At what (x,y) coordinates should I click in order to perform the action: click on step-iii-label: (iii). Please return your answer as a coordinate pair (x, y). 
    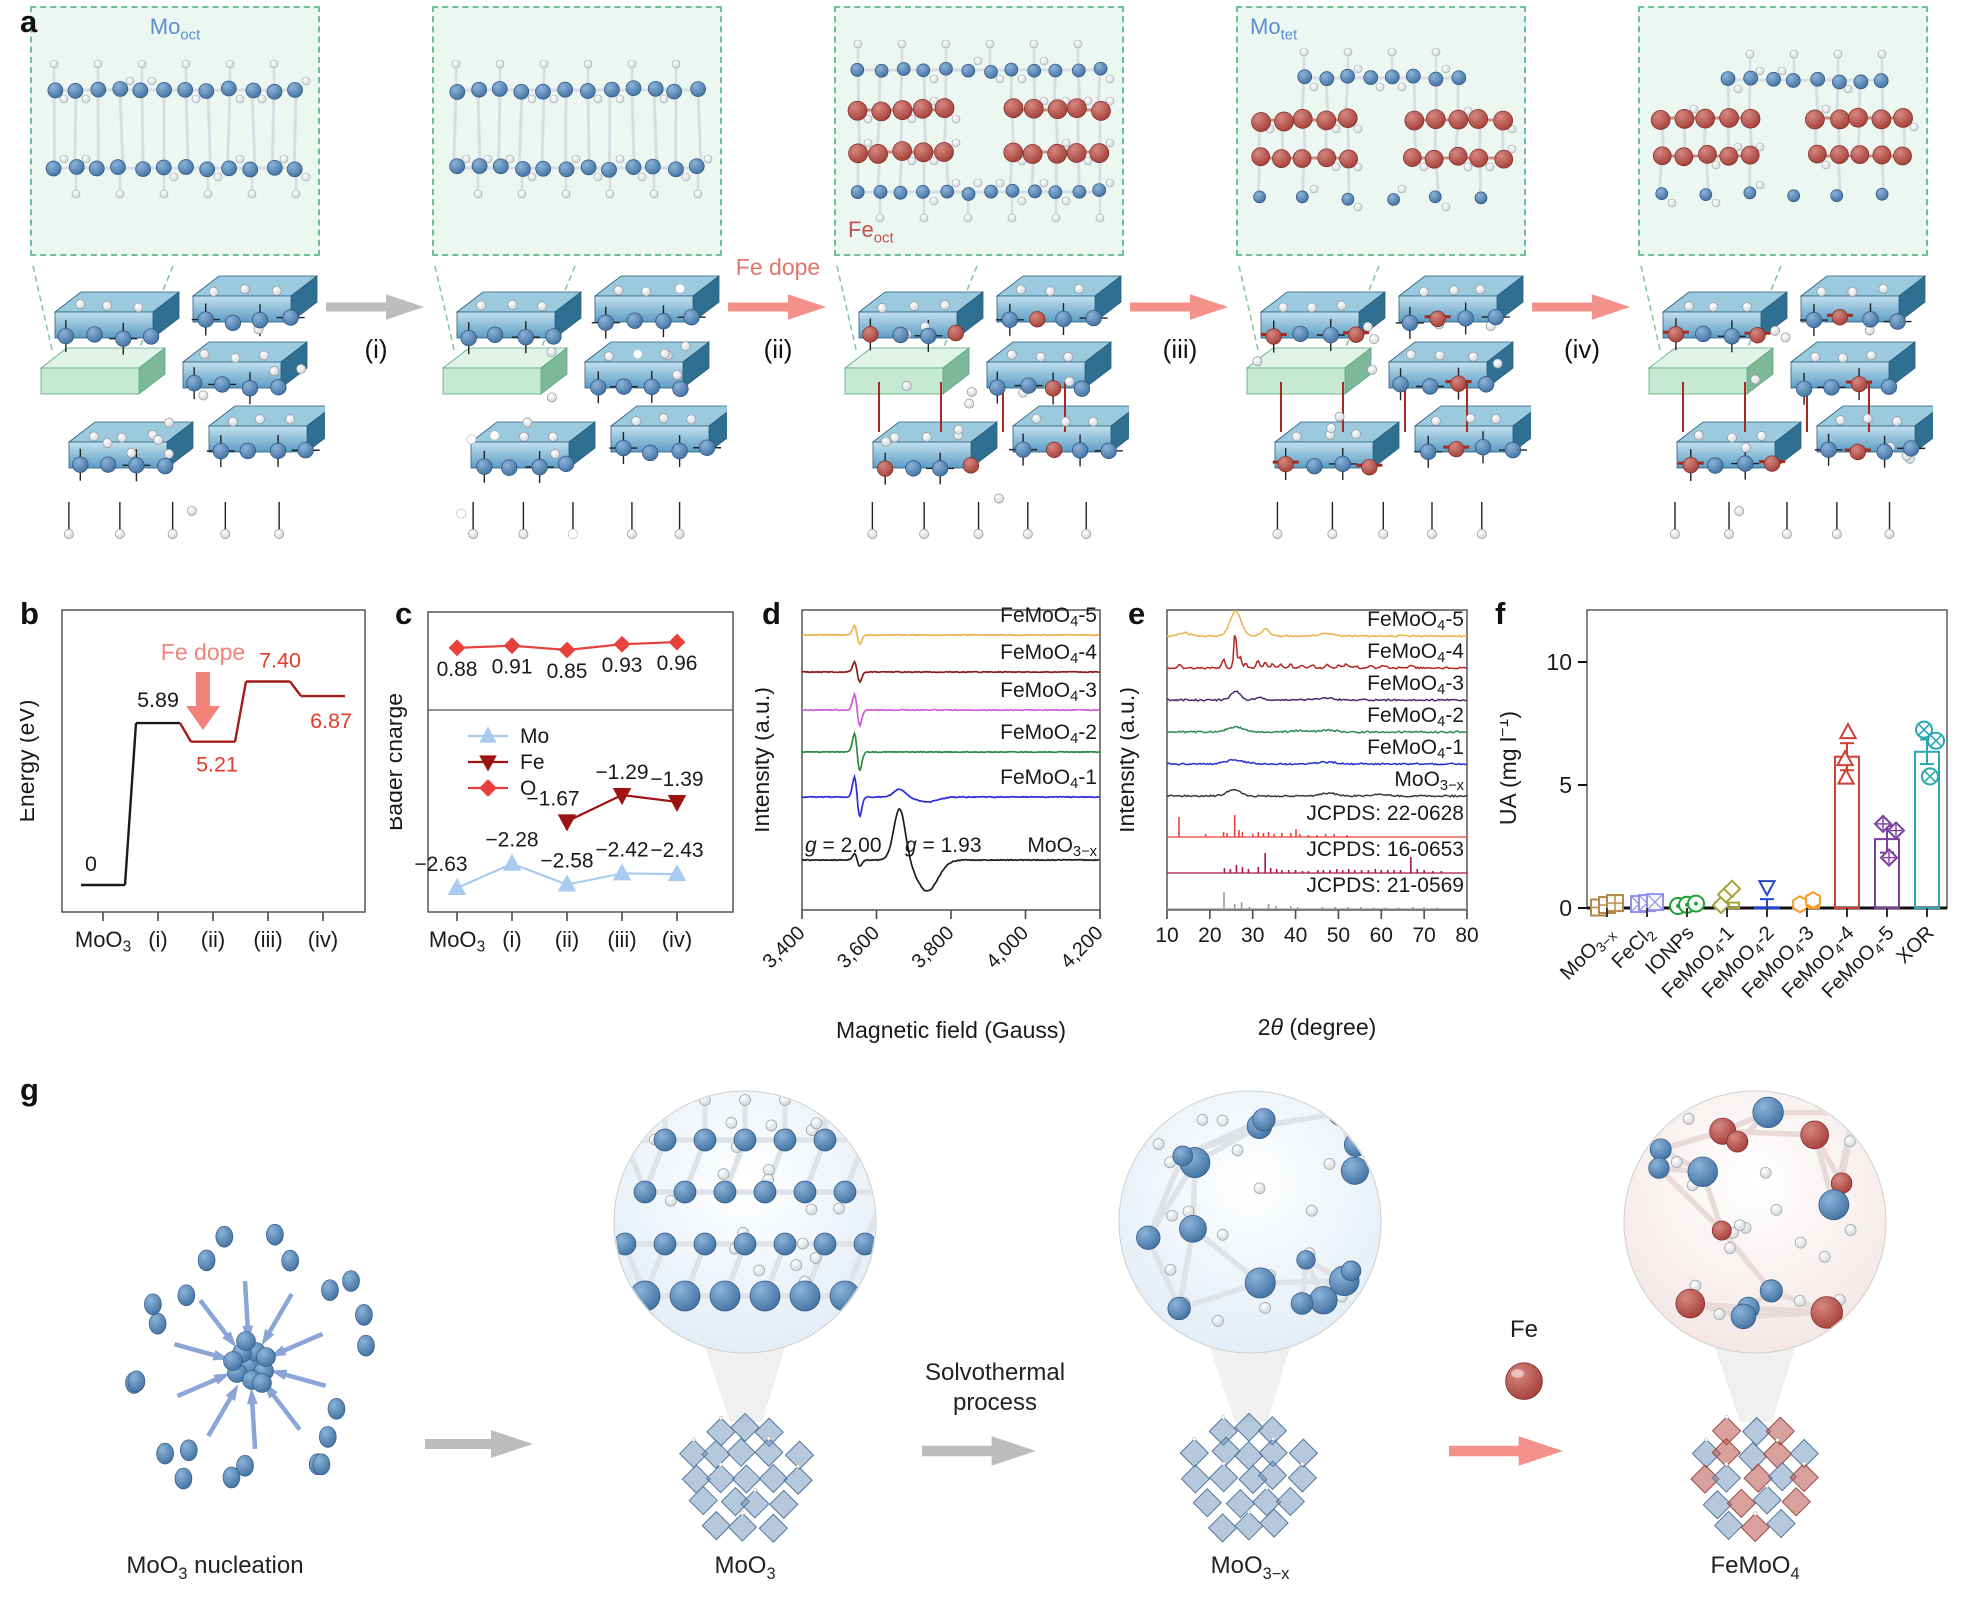
    Looking at the image, I should click on (1180, 349).